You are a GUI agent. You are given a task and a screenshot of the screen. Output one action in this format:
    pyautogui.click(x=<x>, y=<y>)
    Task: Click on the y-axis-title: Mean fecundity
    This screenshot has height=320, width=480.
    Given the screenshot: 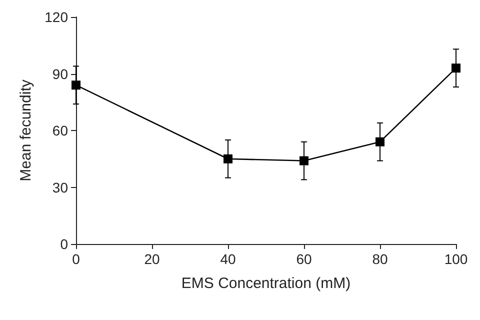 What is the action you would take?
    pyautogui.click(x=26, y=130)
    